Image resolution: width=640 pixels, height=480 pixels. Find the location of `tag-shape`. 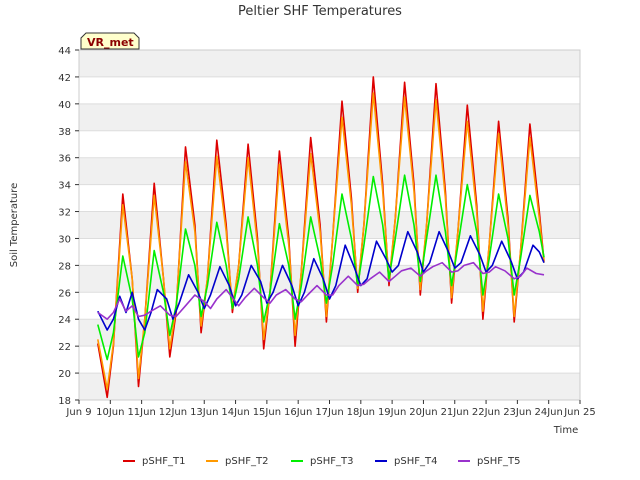

tag-shape is located at coordinates (110, 41).